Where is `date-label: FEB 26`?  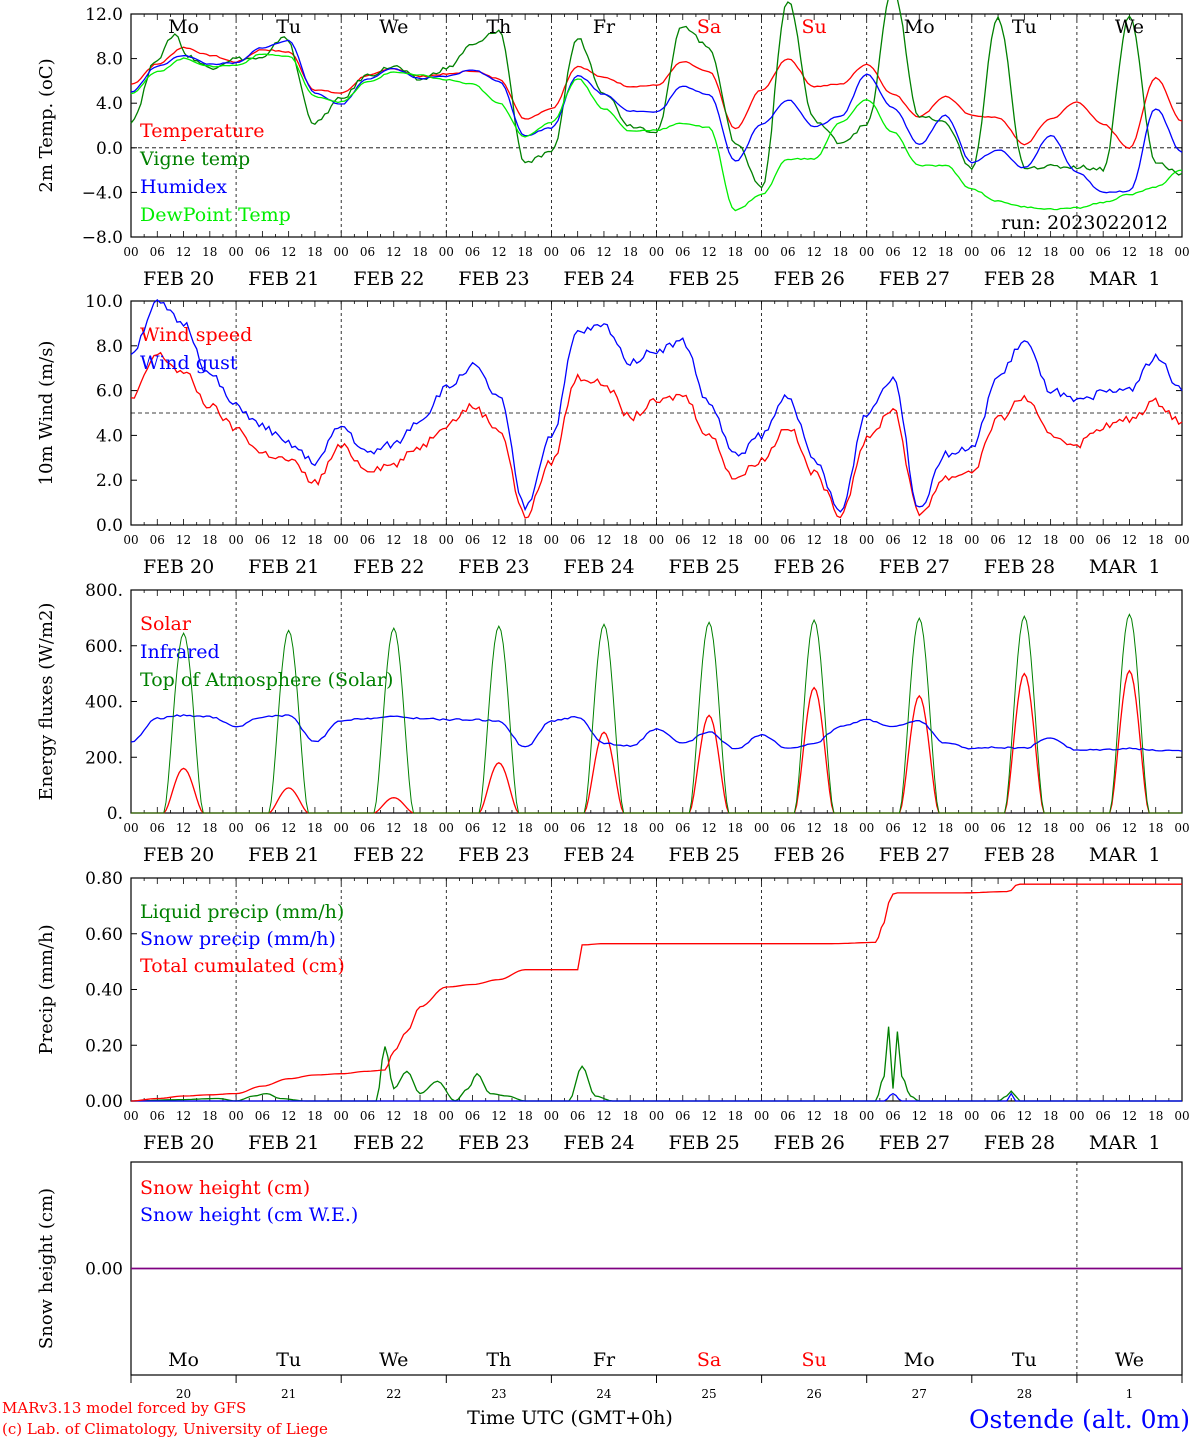
date-label: FEB 26 is located at coordinates (809, 855).